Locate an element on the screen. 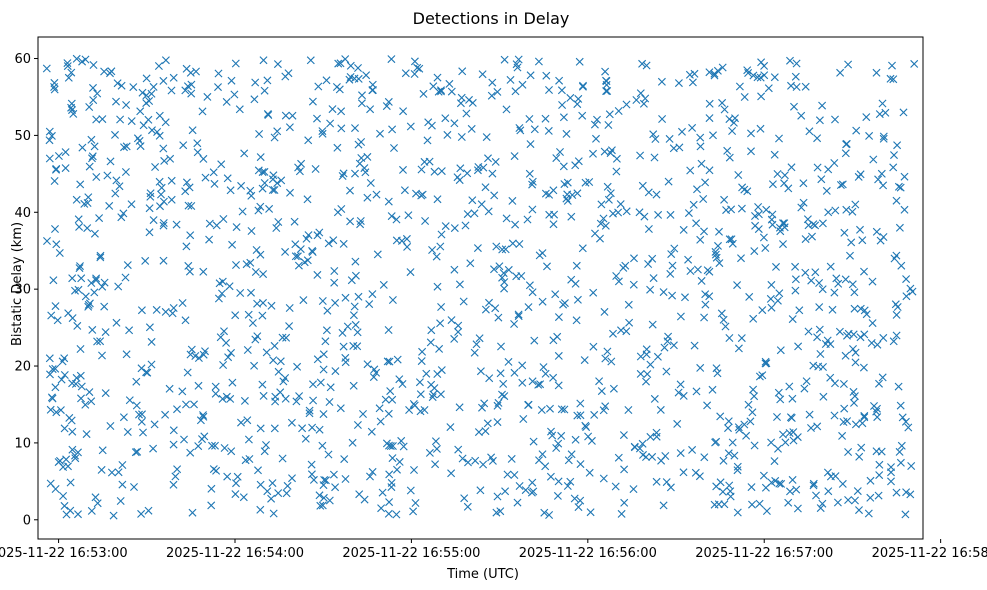  y-tick-label: 60 is located at coordinates (22, 59).